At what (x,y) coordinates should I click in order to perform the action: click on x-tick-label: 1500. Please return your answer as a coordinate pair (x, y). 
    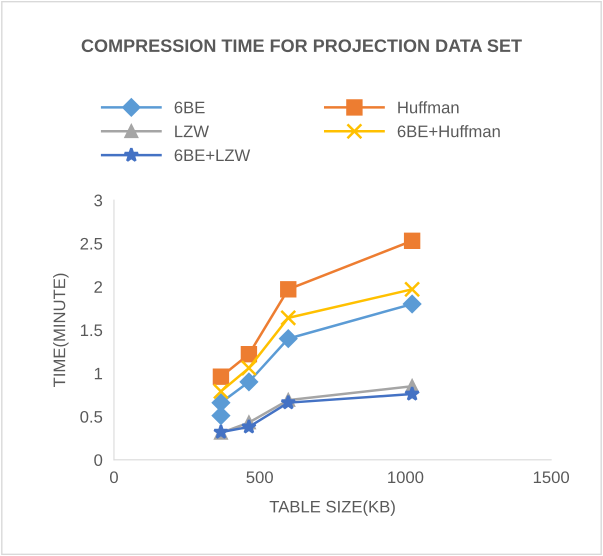
    Looking at the image, I should click on (552, 477).